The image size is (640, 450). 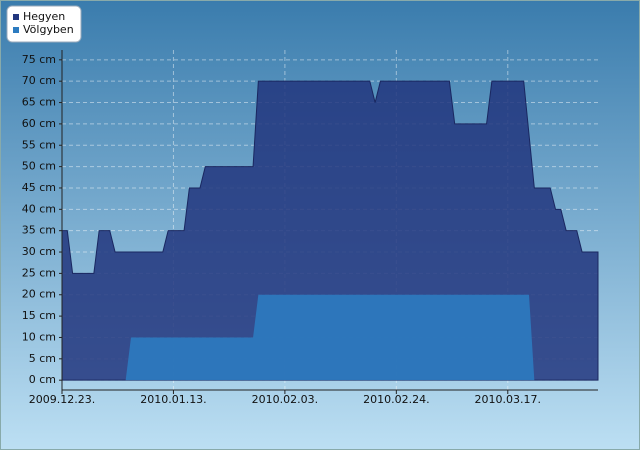 I want to click on y-tick-label: 55 cm, so click(x=39, y=144).